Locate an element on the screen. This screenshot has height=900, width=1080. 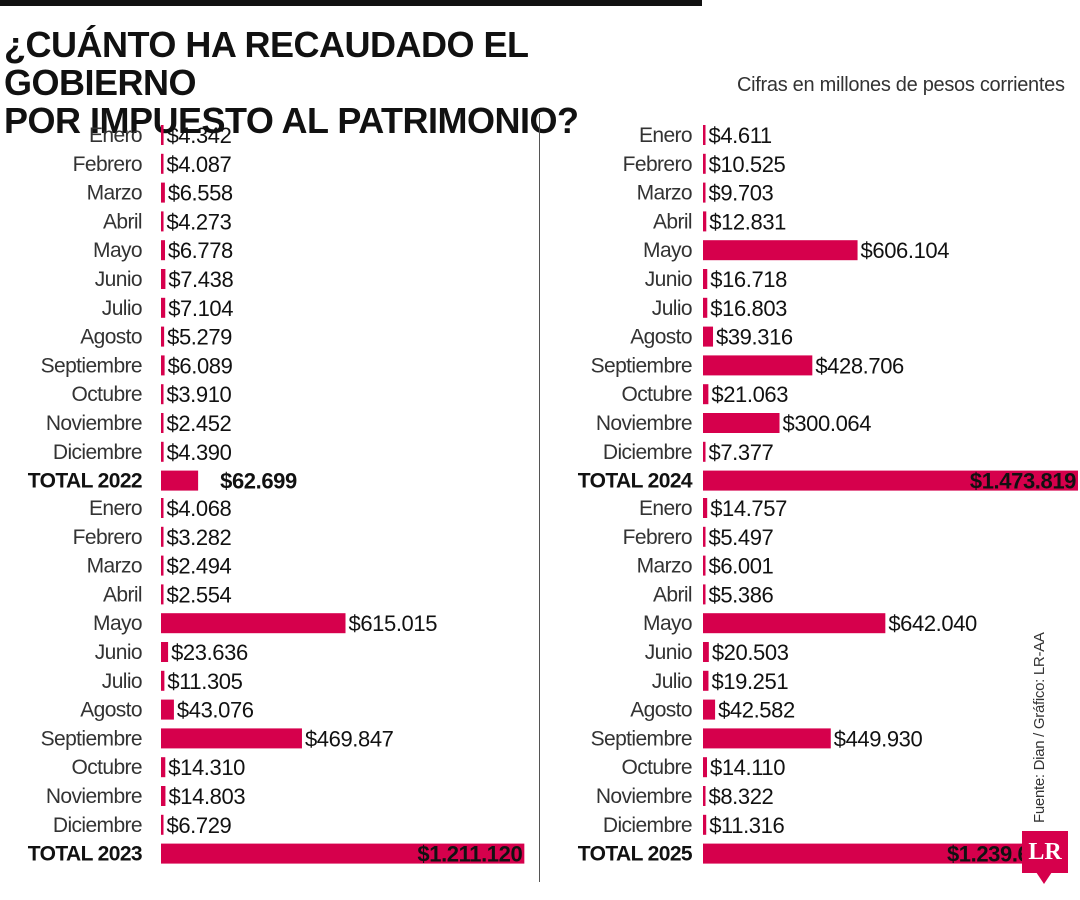
value-label: $7.104 is located at coordinates (200, 308).